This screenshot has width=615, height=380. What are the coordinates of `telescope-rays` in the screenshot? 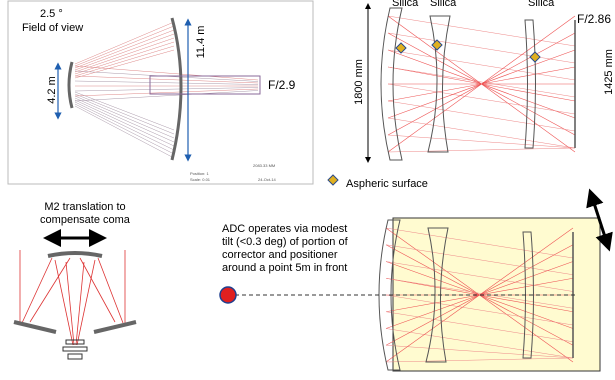 It's located at (166, 90).